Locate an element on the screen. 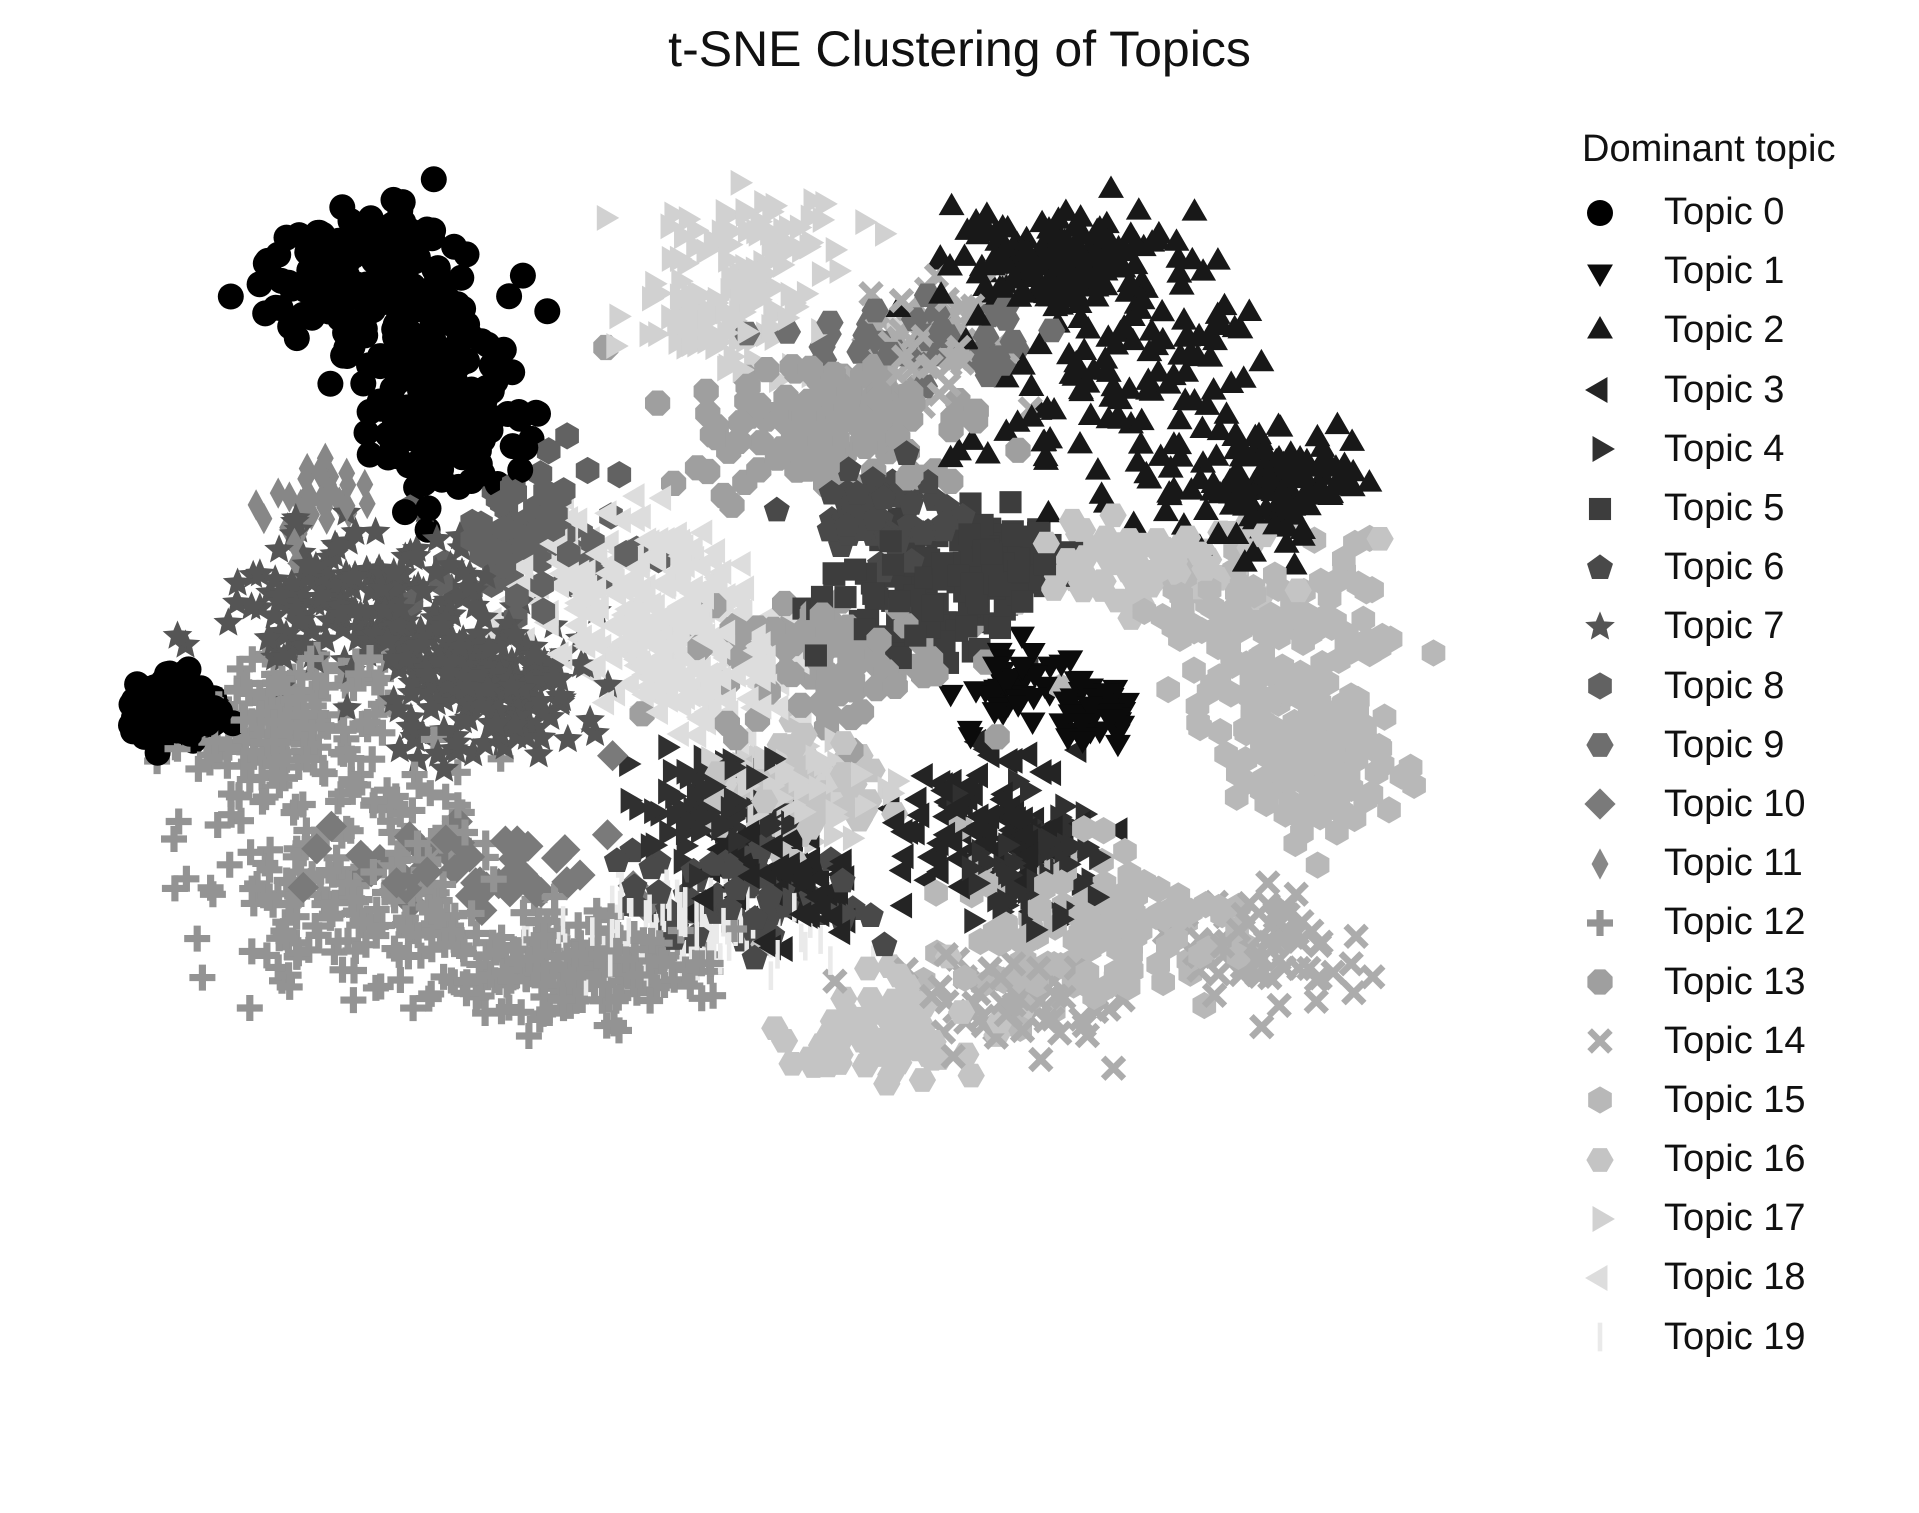 The width and height of the screenshot is (1919, 1513). legend-item-topic-5: Topic 5 is located at coordinates (1732, 508).